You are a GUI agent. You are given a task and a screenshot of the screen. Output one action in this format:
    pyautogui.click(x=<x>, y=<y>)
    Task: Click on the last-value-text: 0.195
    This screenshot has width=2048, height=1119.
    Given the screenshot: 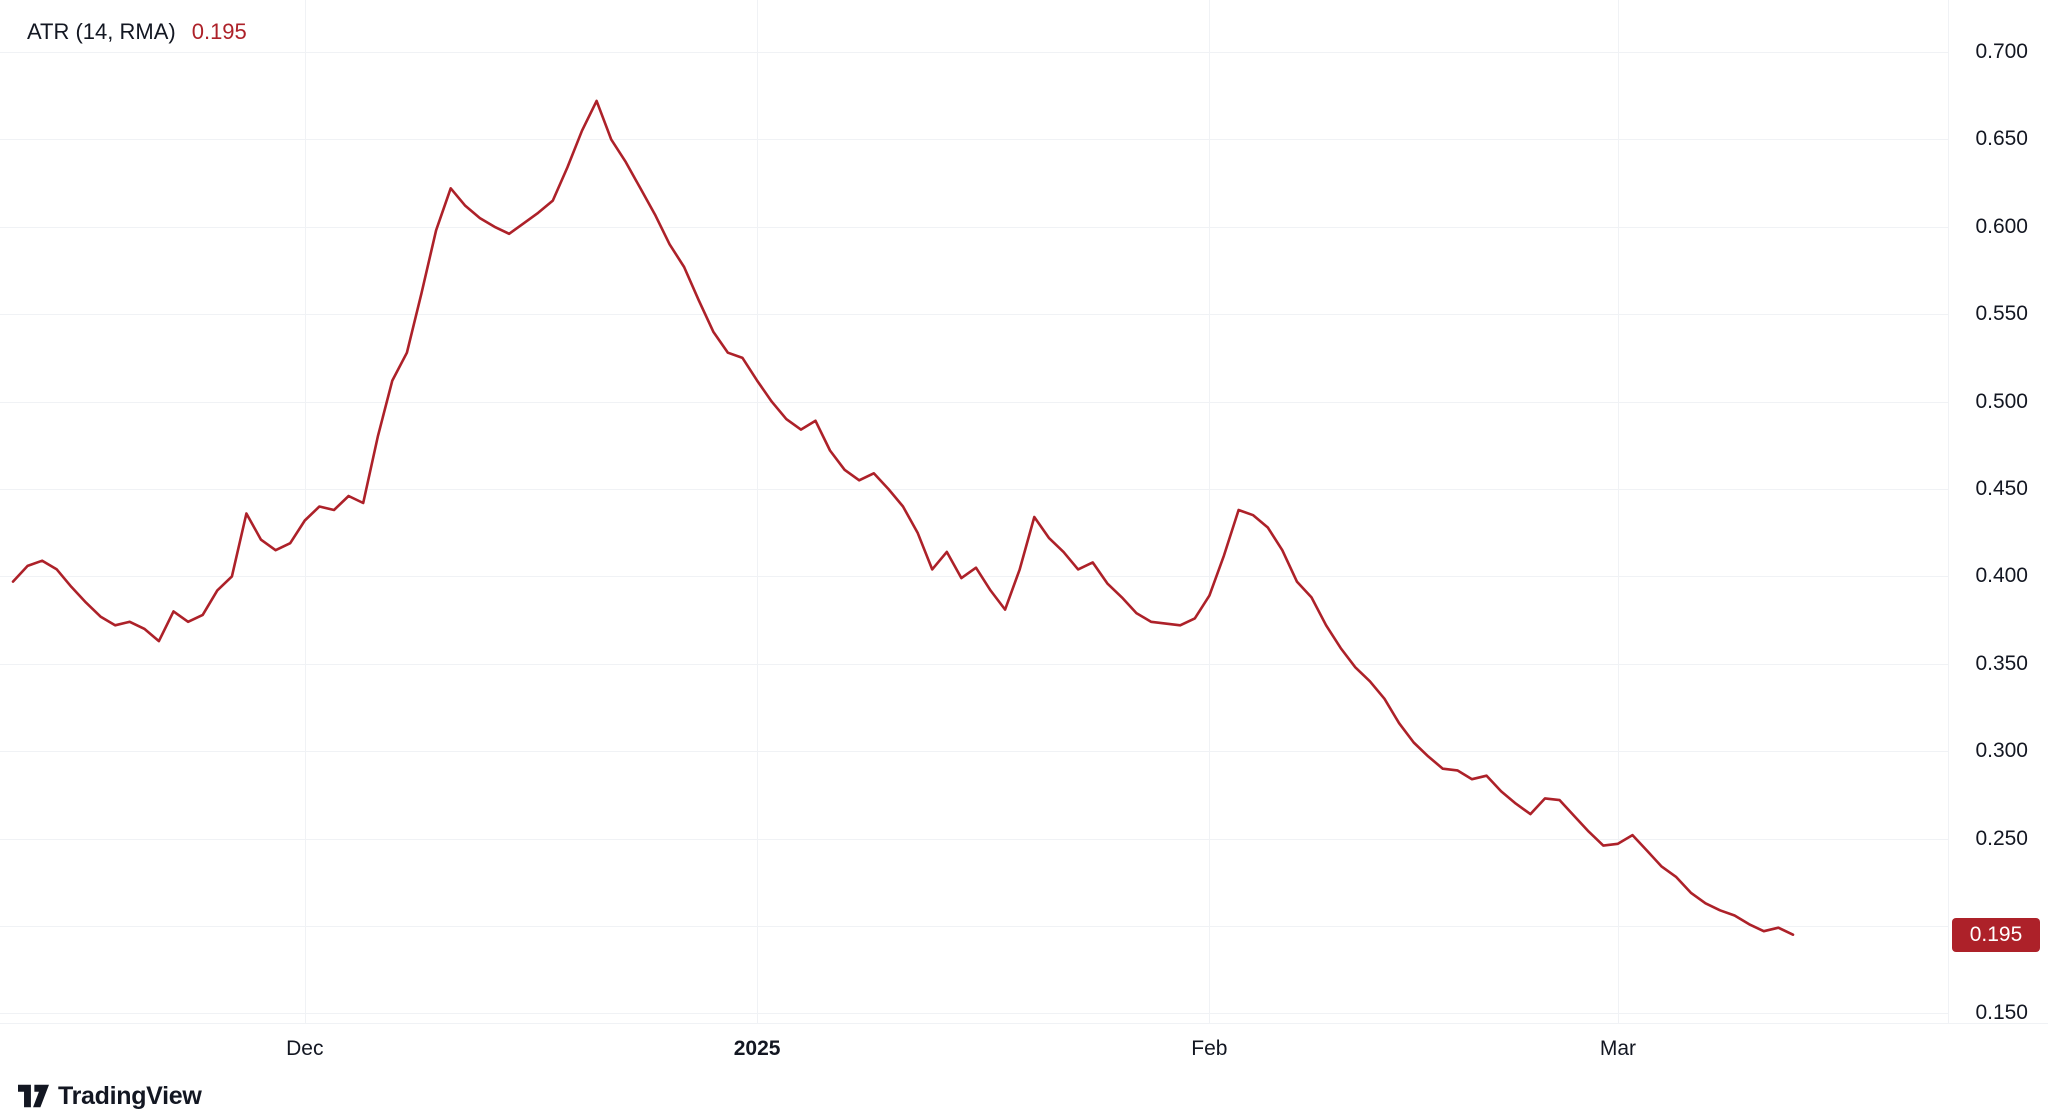 What is the action you would take?
    pyautogui.click(x=1996, y=934)
    